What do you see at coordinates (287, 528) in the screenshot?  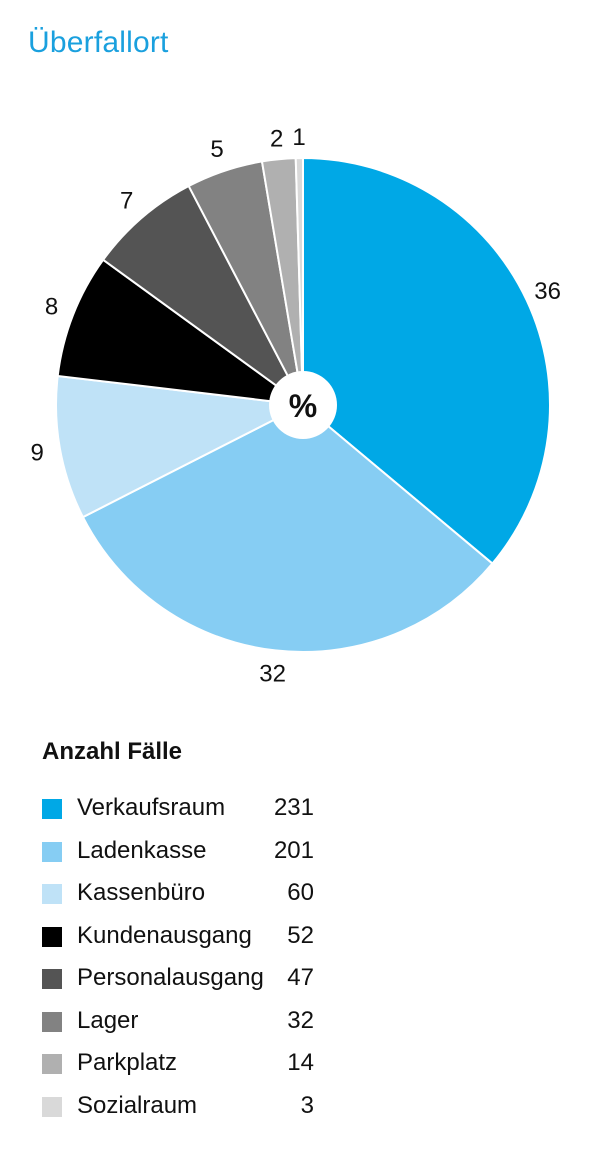 I see `pie-slice-ladenkasse` at bounding box center [287, 528].